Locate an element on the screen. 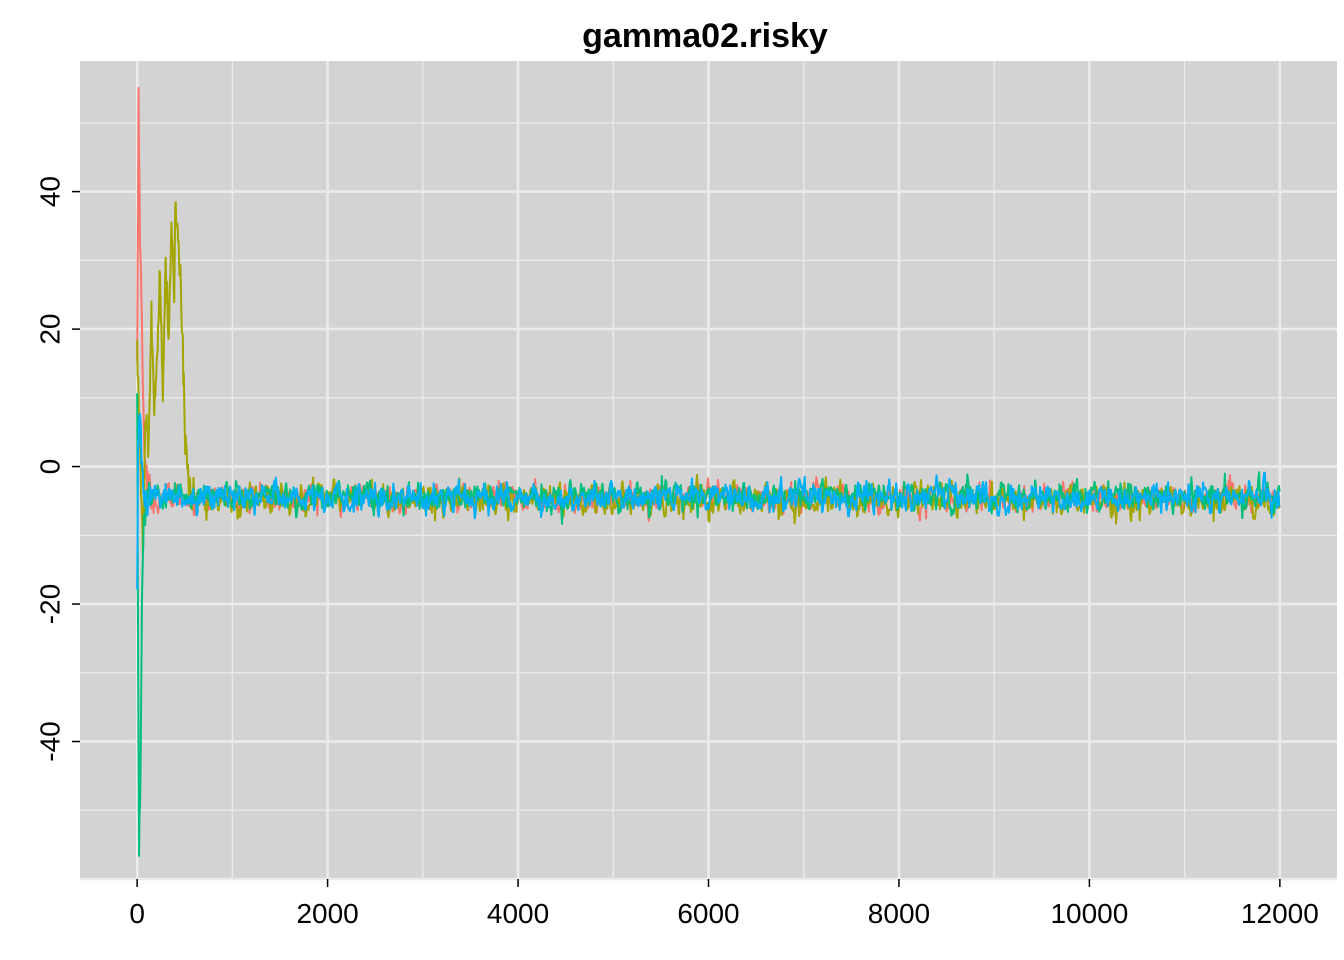 This screenshot has width=1344, height=960. x-tick-label: 2000 is located at coordinates (327, 913).